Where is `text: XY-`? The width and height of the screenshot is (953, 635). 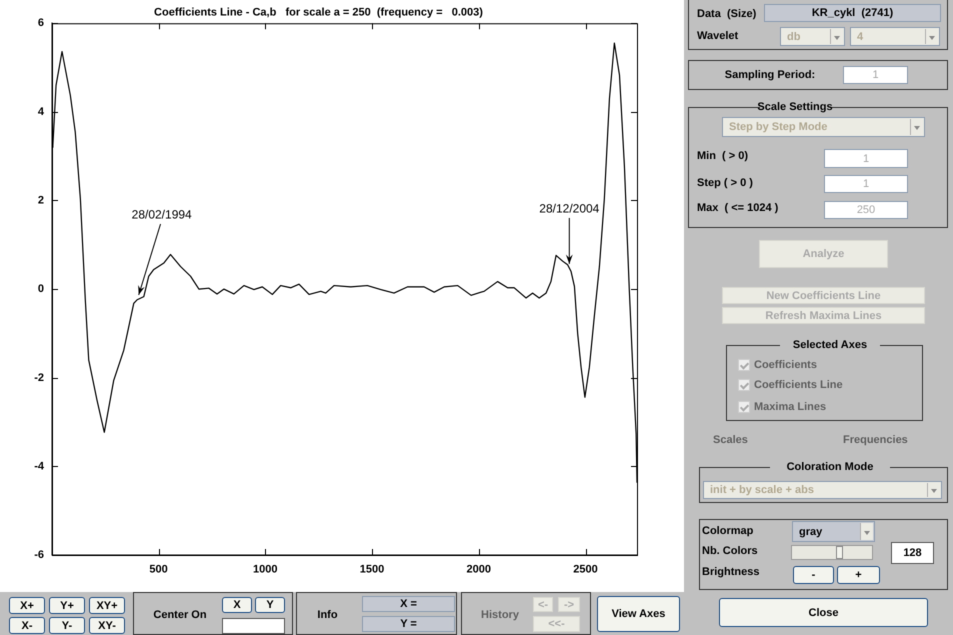
text: XY- is located at coordinates (107, 626).